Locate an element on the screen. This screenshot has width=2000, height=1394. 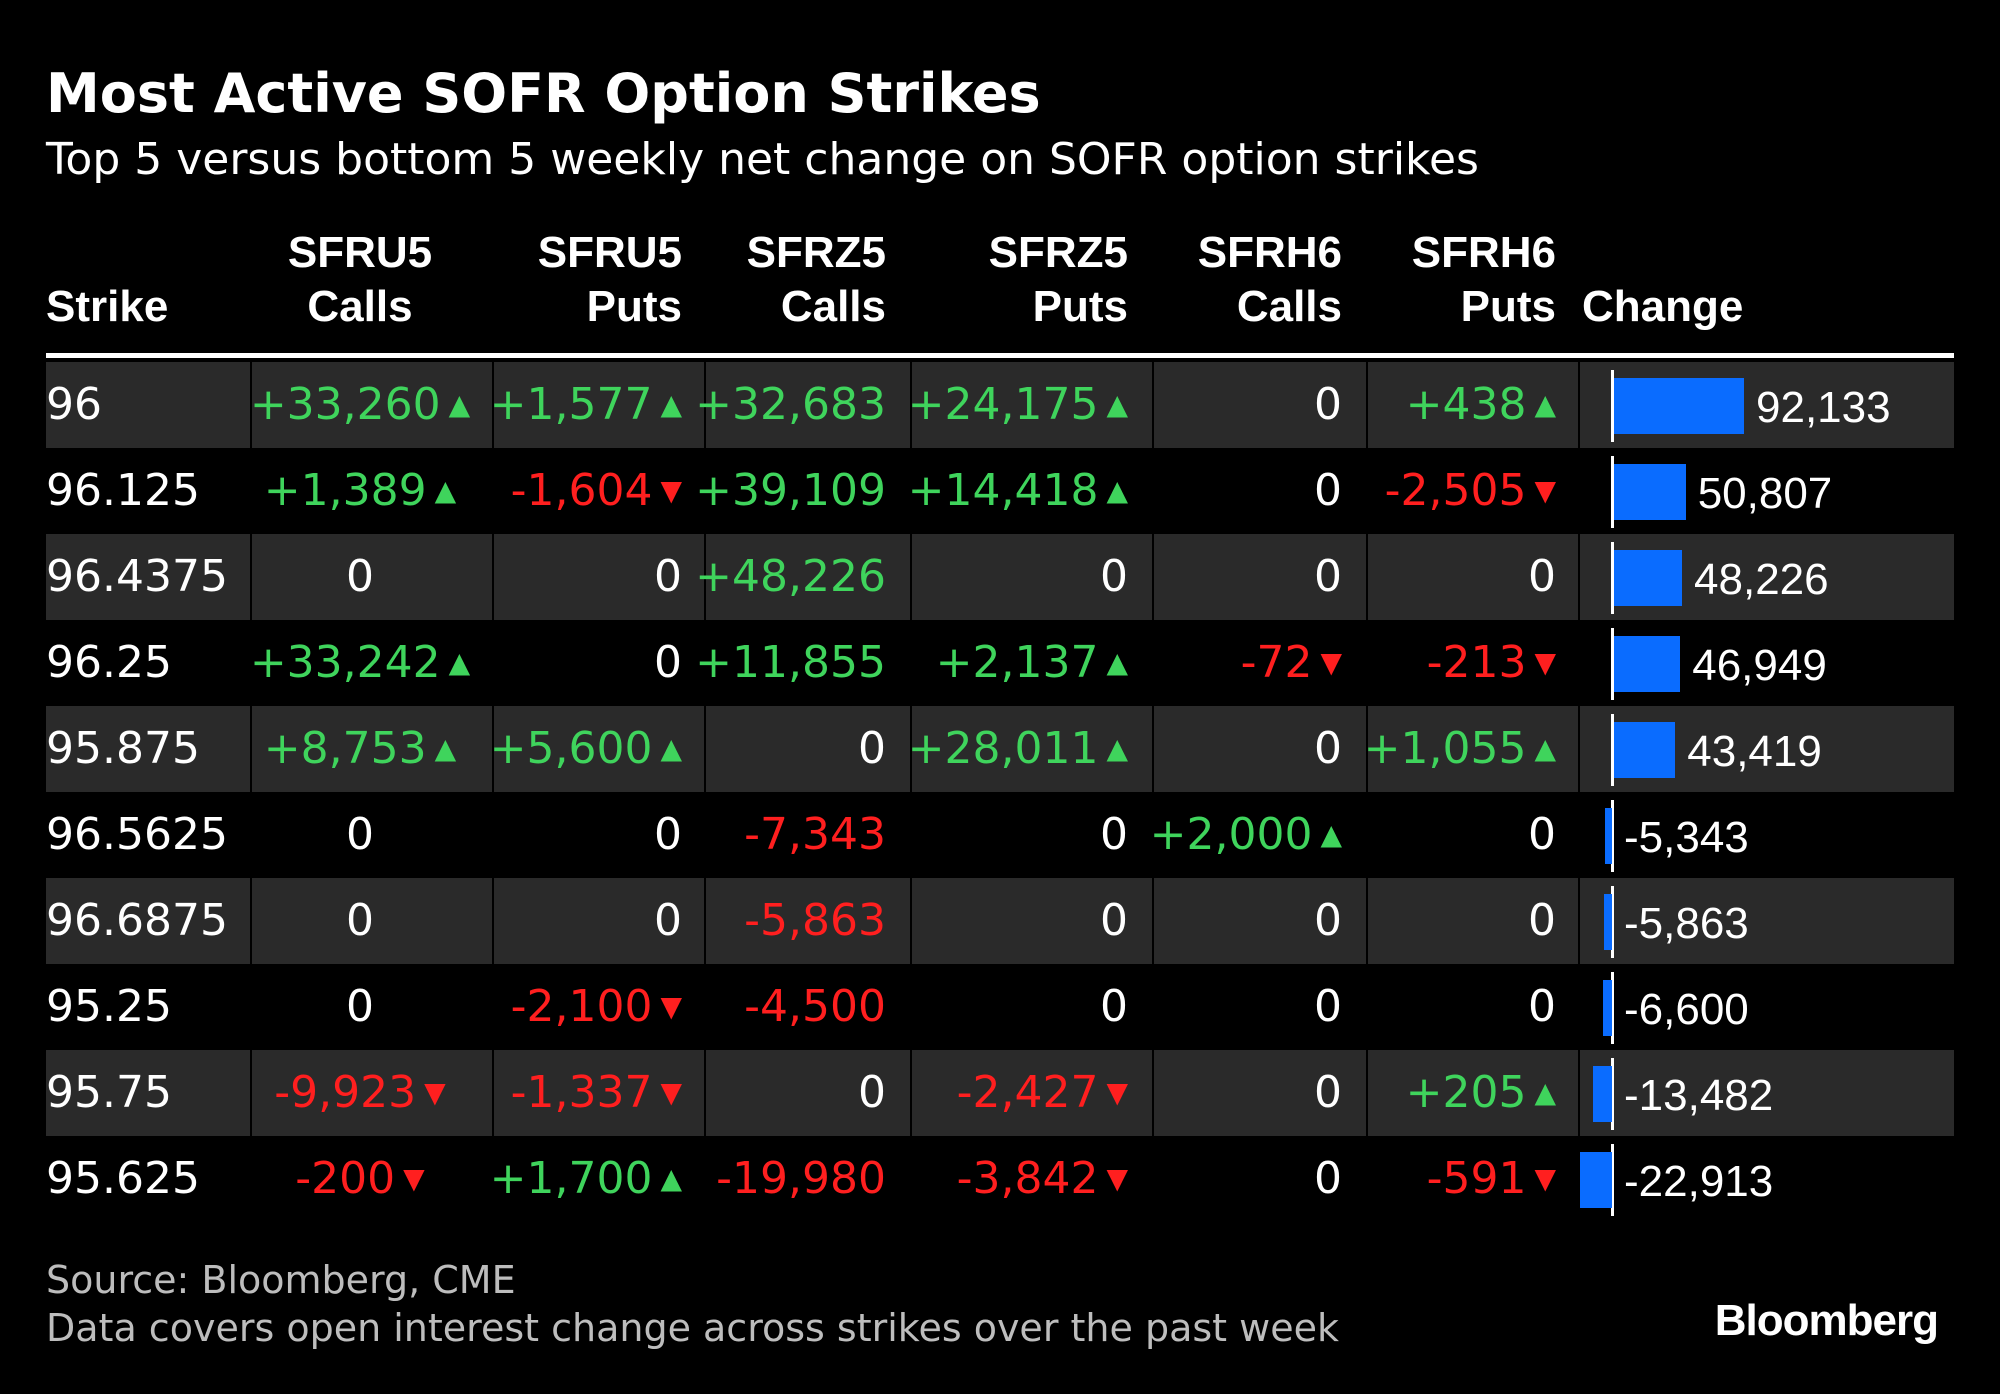
triangle-up-icon: ▲ is located at coordinates (671, 404).